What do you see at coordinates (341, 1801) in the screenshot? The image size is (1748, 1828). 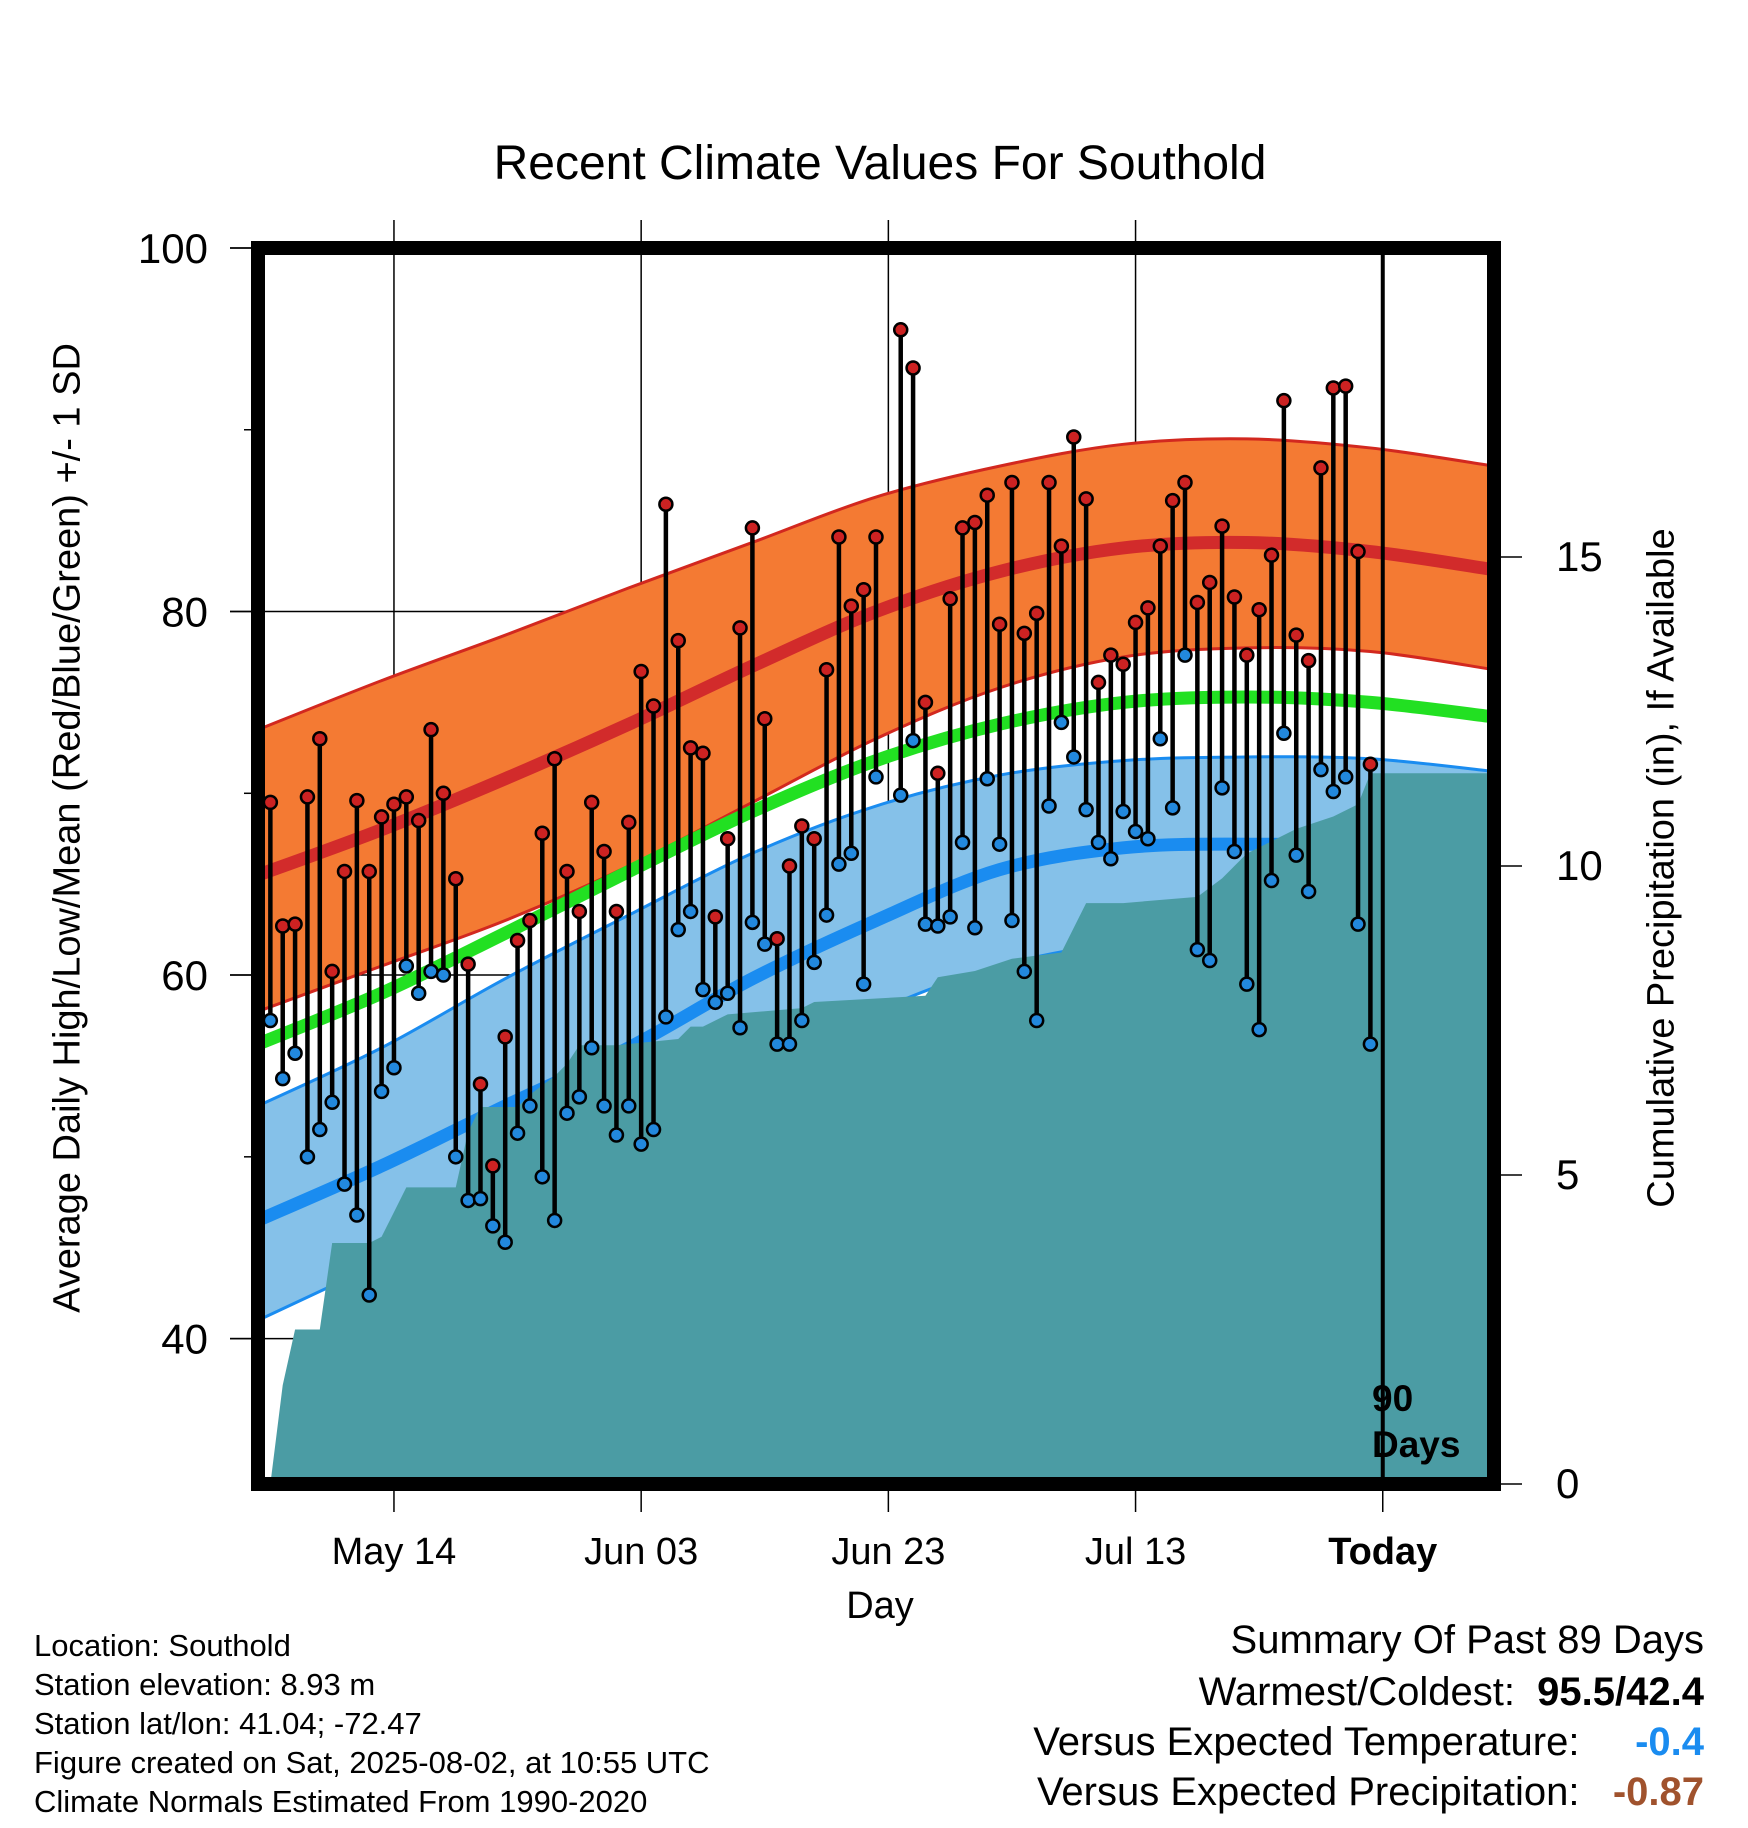 I see `info-normals: Climate Normals Estimated From 1990-2020` at bounding box center [341, 1801].